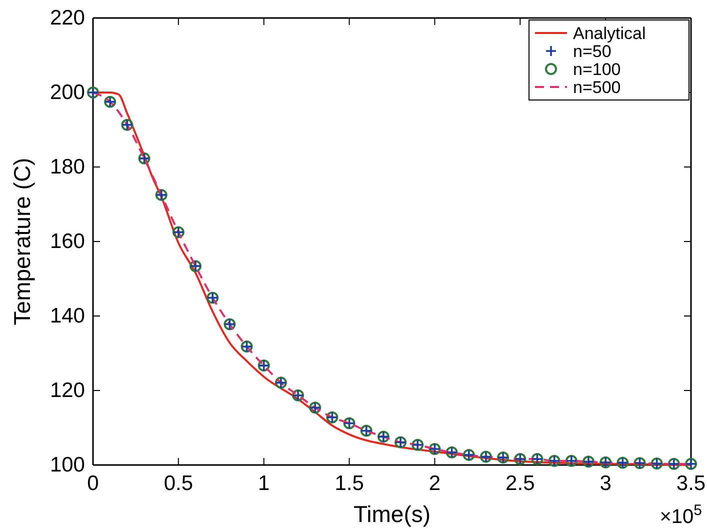  What do you see at coordinates (592, 51) in the screenshot?
I see `legend-label: n=50` at bounding box center [592, 51].